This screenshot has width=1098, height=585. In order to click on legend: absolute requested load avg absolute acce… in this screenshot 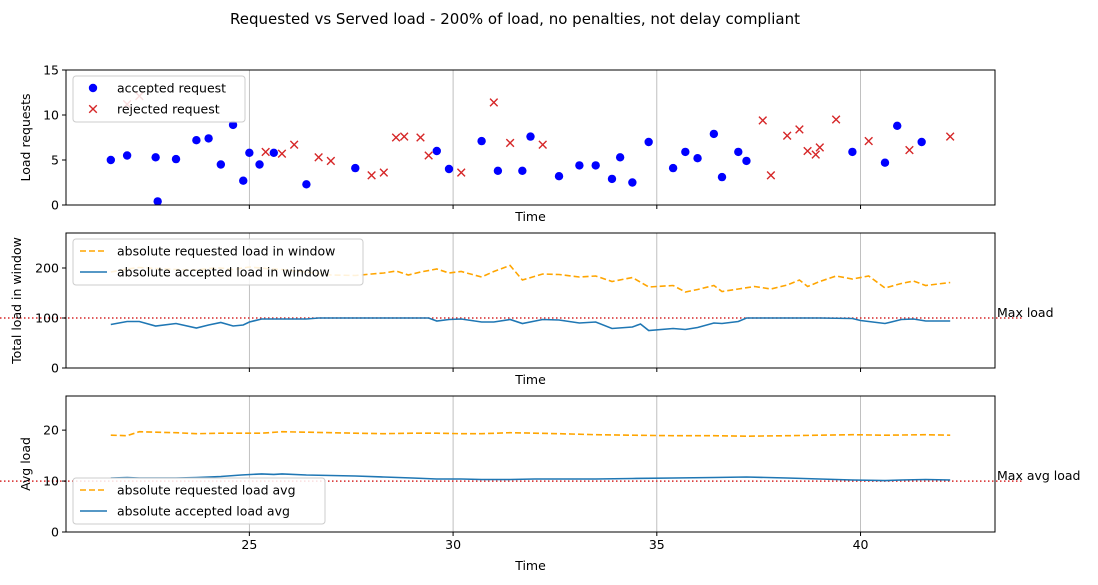, I will do `click(199, 501)`.